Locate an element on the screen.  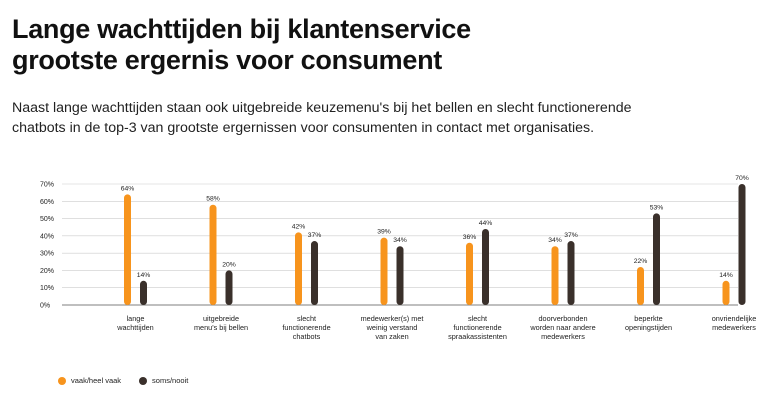
chart-legend: vaak/heel vaak soms/nooit is located at coordinates (132, 380).